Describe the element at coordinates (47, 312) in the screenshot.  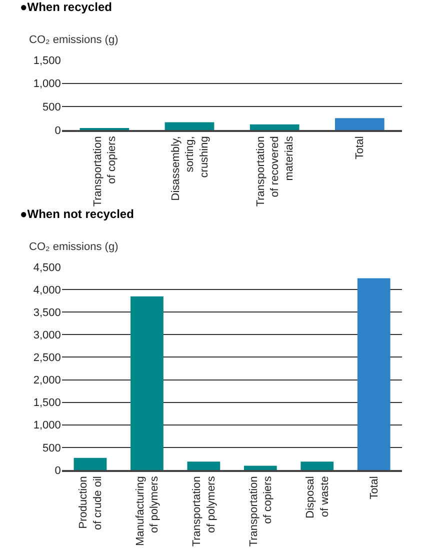
I see `y-tick-label: 3,500` at that location.